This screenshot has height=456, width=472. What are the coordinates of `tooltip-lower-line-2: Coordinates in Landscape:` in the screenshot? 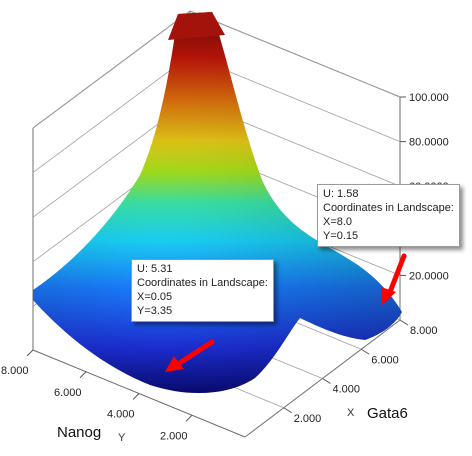 It's located at (202, 283).